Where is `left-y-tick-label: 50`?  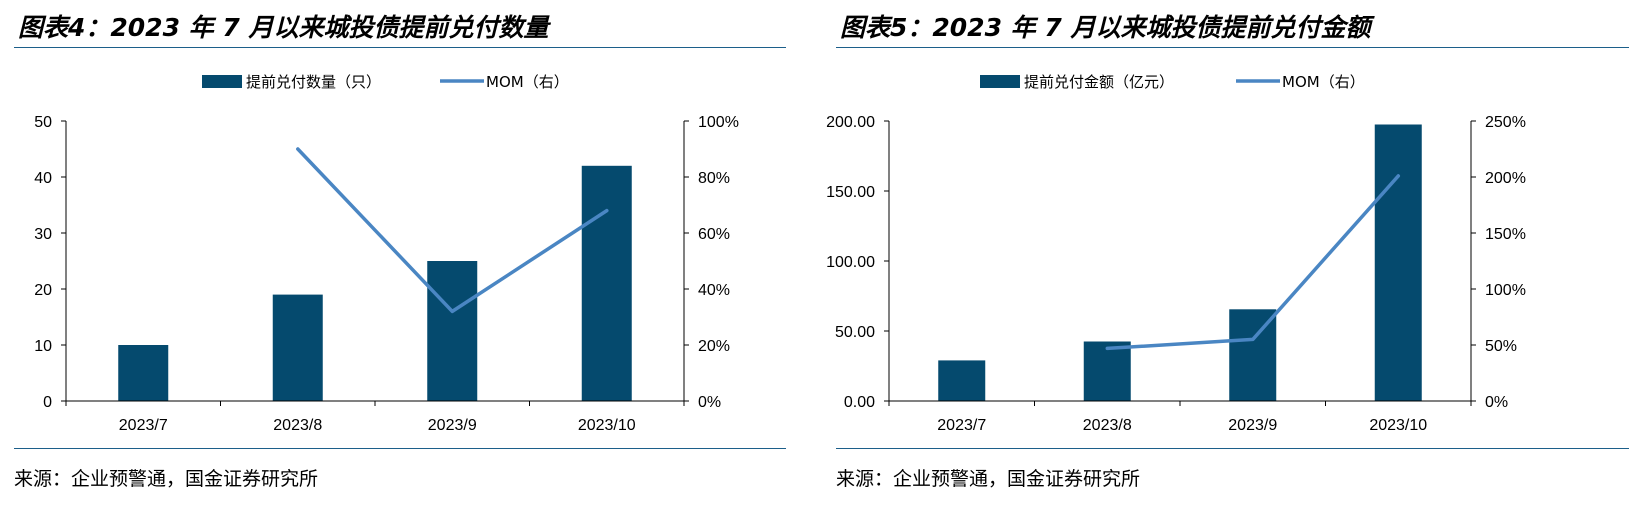
left-y-tick-label: 50 is located at coordinates (43, 122).